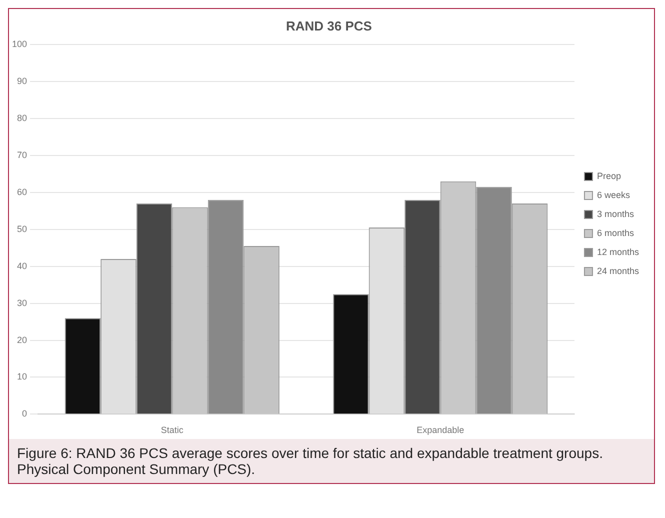 This screenshot has height=518, width=665. What do you see at coordinates (22, 155) in the screenshot?
I see `y-tick-label: 70` at bounding box center [22, 155].